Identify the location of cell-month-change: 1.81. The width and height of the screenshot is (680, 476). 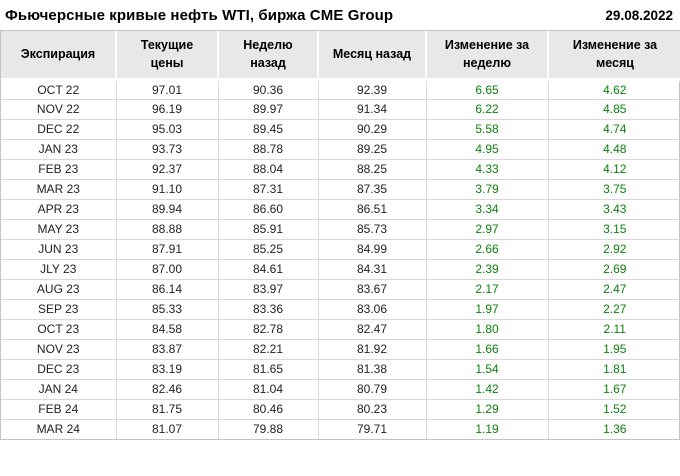
(613, 368).